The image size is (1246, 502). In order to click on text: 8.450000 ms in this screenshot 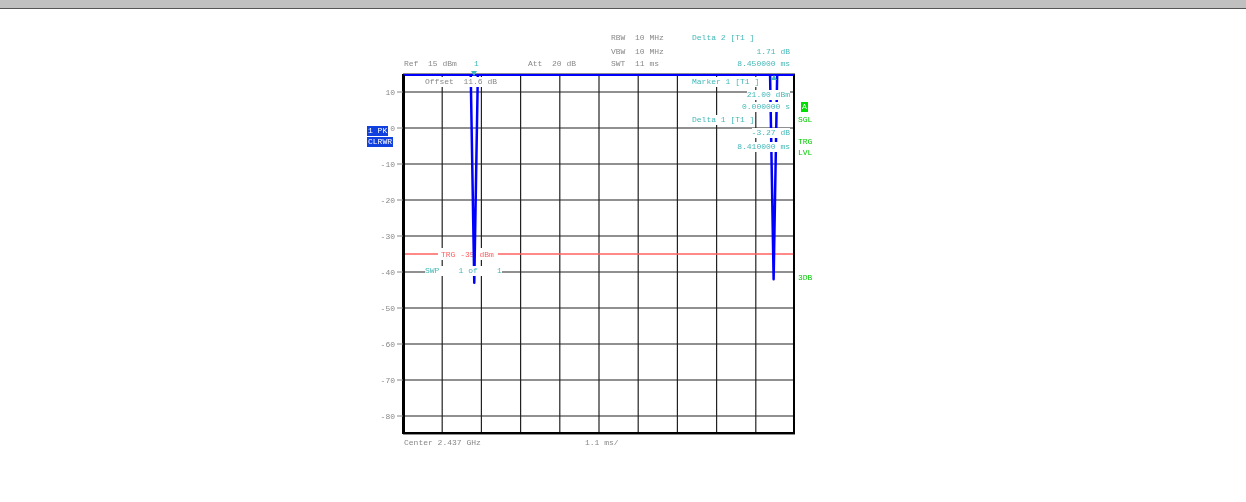, I will do `click(763, 64)`.